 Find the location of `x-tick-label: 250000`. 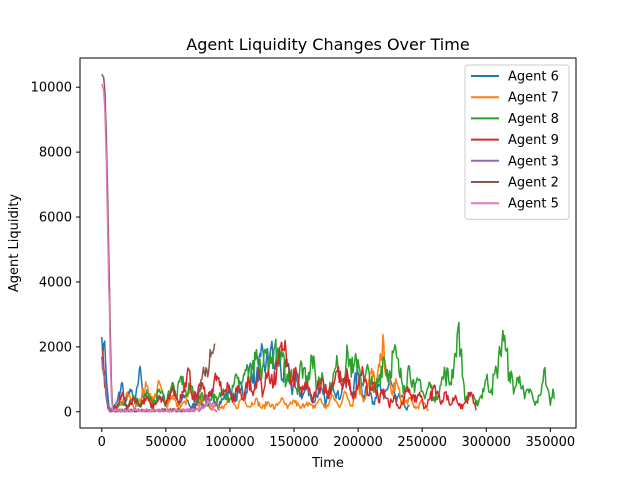

x-tick-label: 250000 is located at coordinates (422, 442).